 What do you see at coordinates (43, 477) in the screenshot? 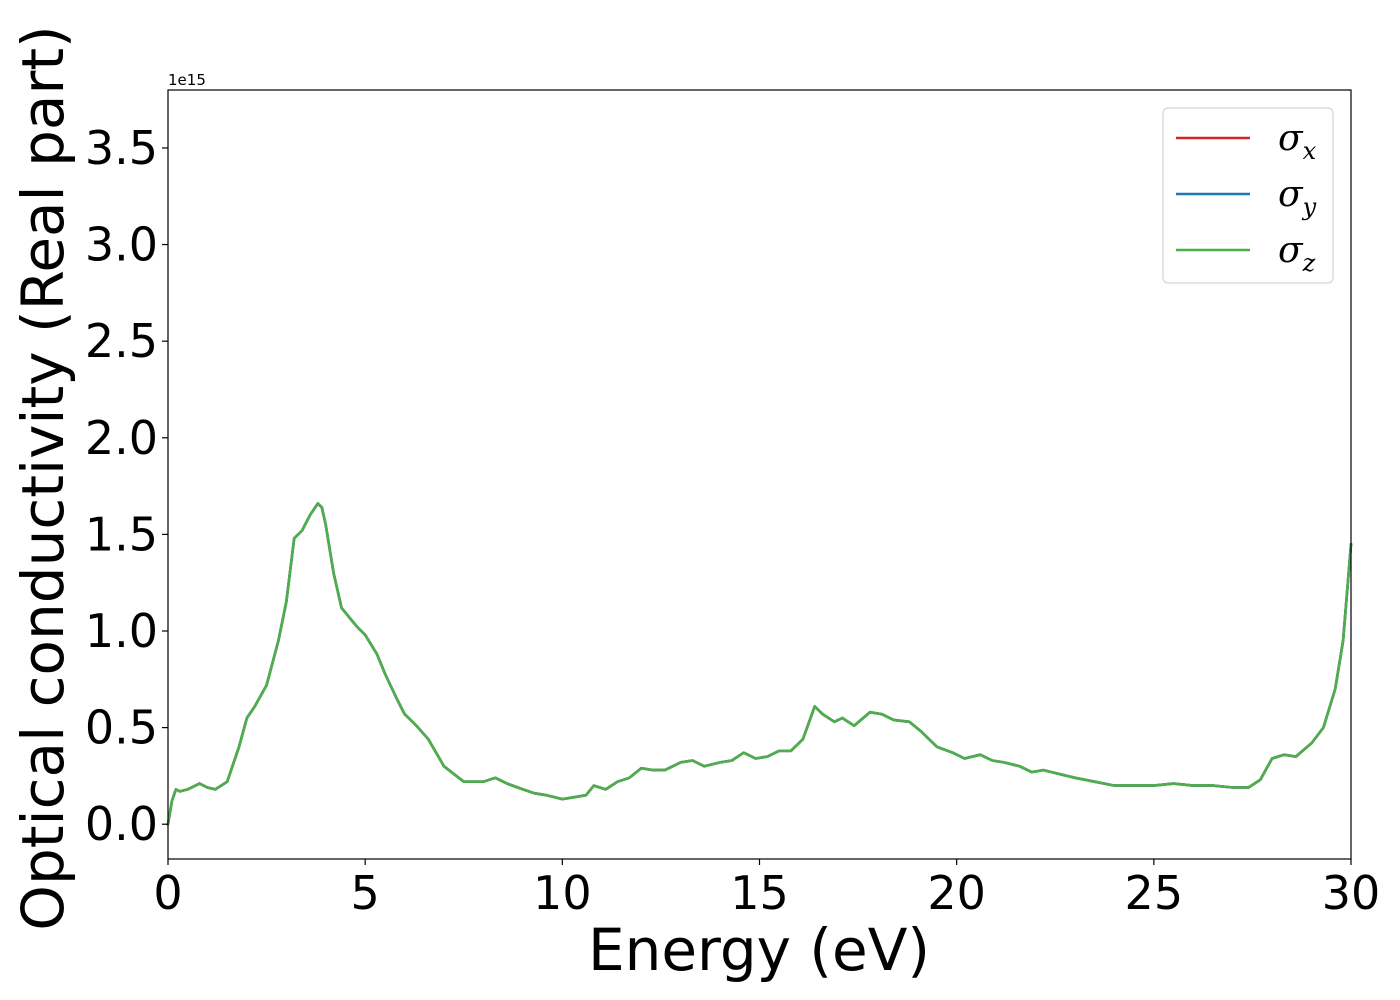
I see `y-axis-title: Optical conductivity (Real part)` at bounding box center [43, 477].